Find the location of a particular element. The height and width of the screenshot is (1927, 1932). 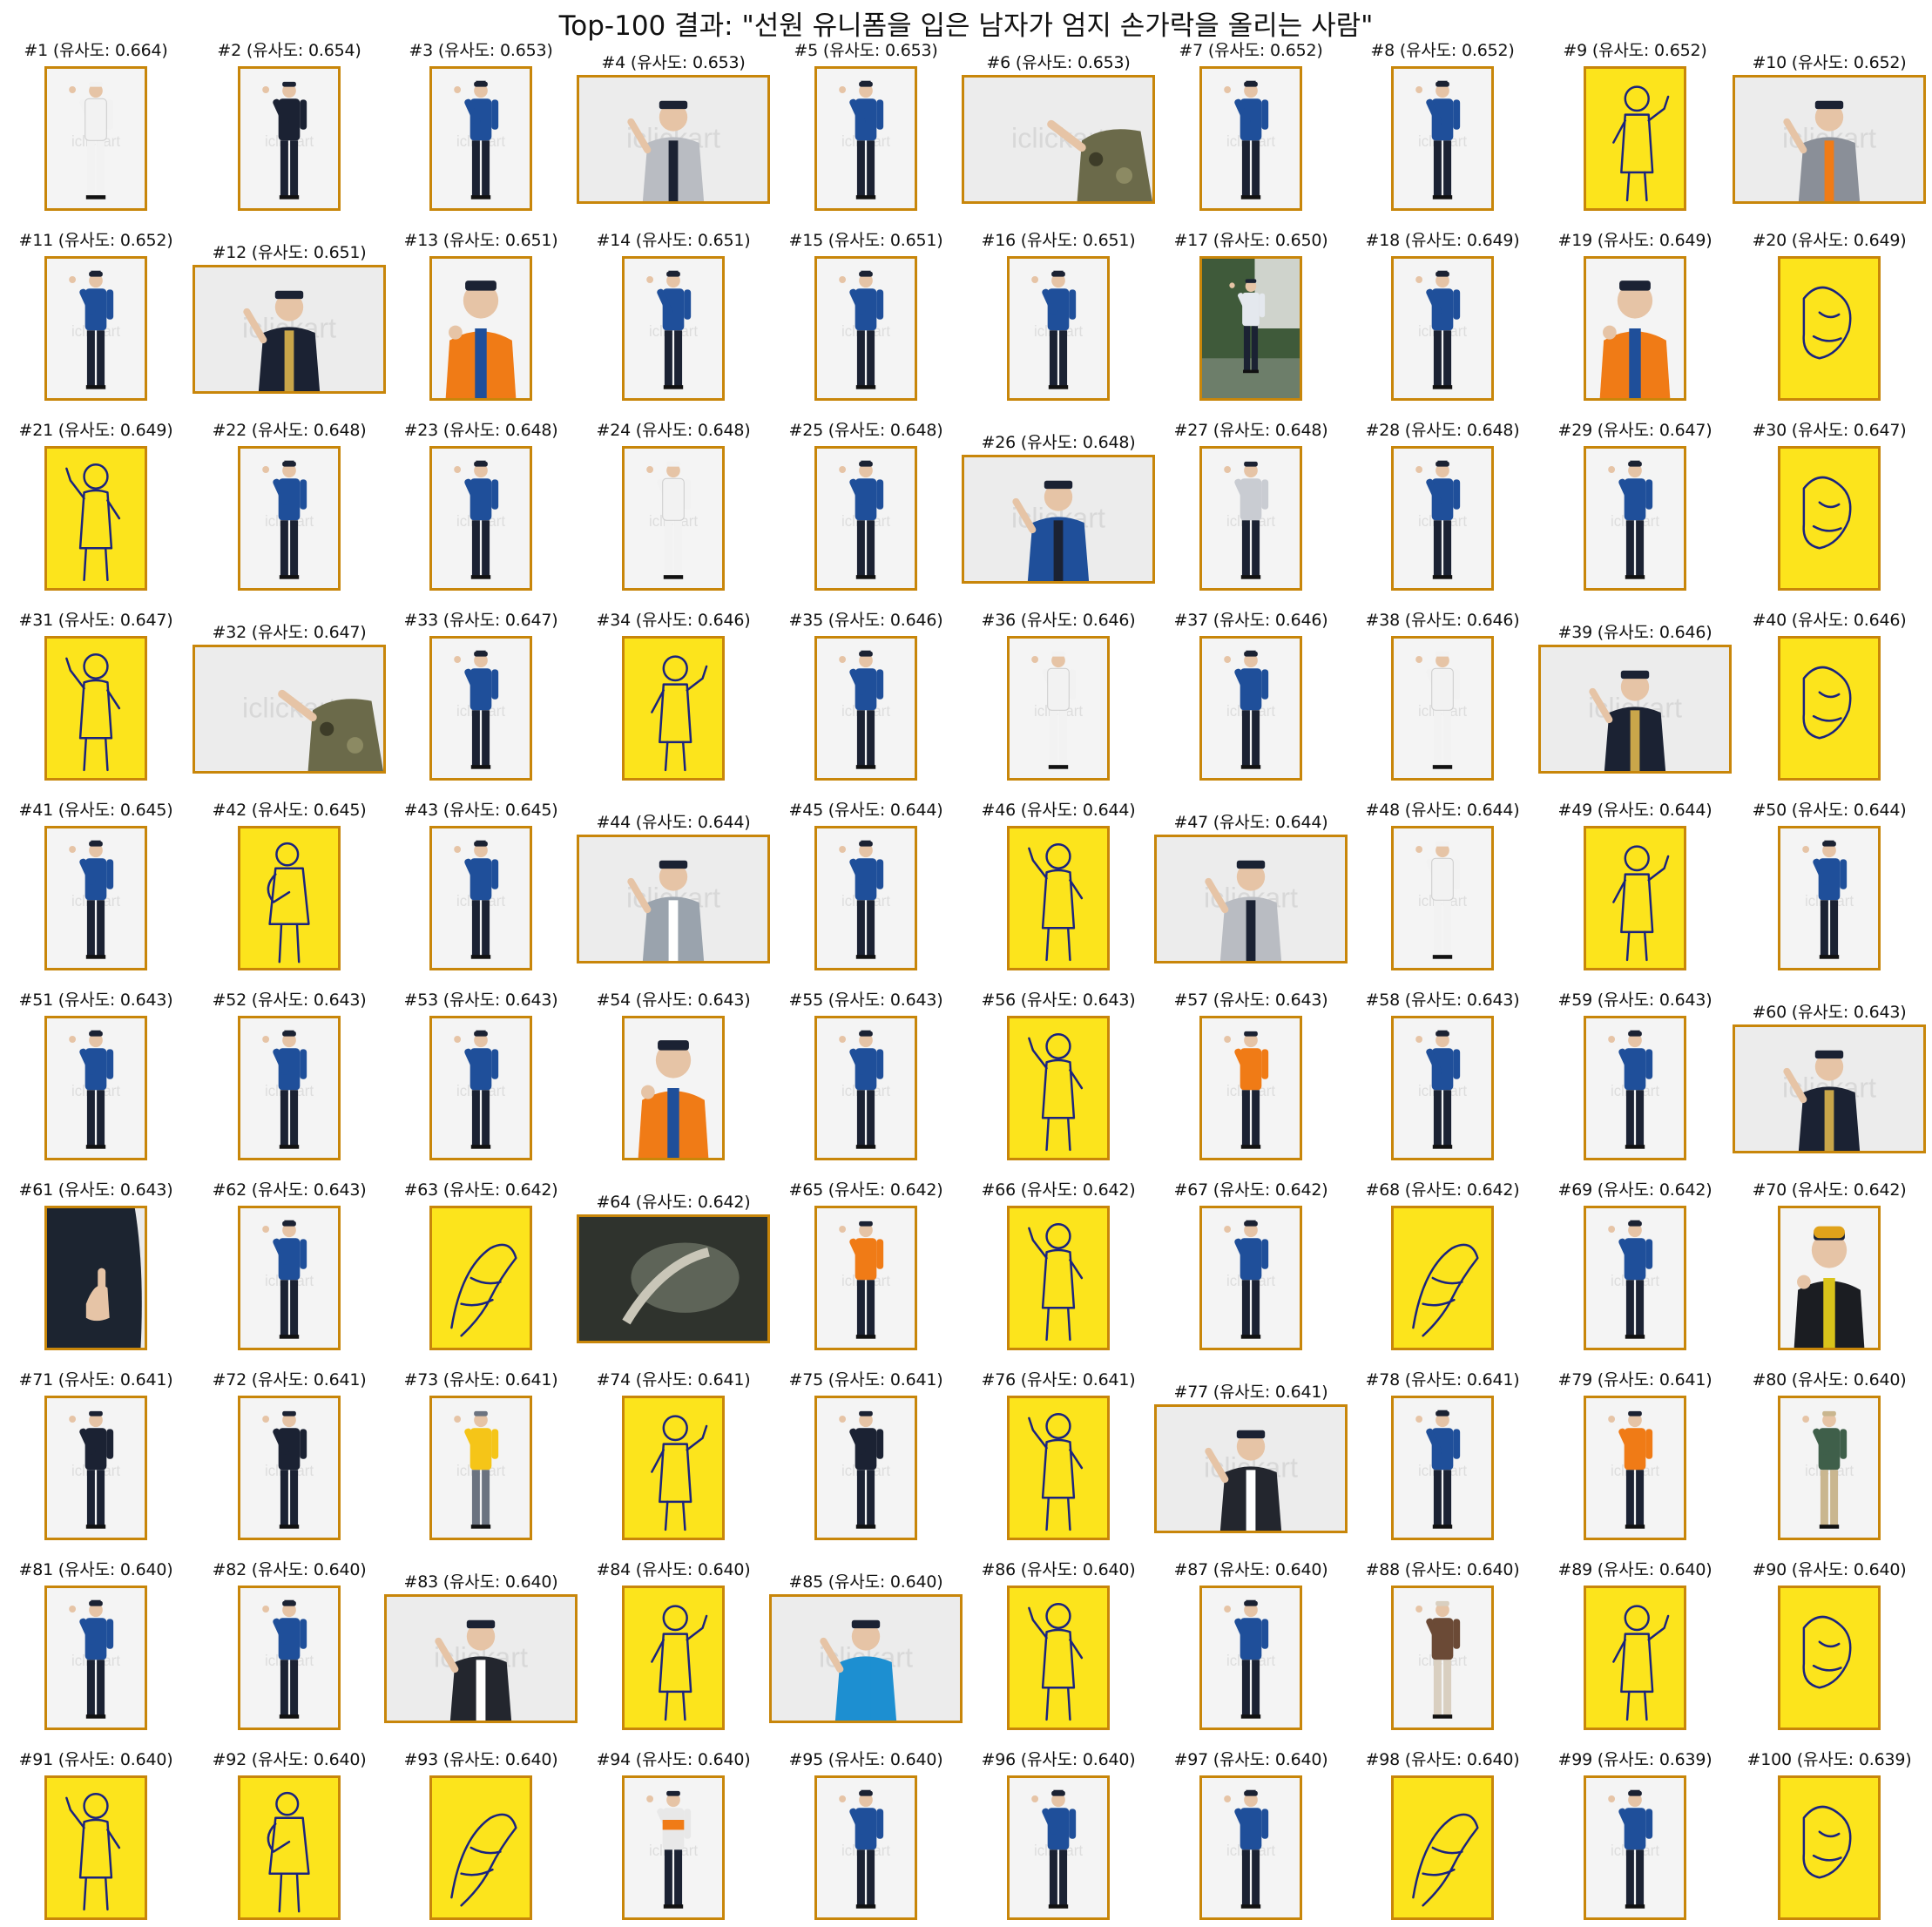

result-caption: #42 (유사도: 0.645) is located at coordinates (289, 810).